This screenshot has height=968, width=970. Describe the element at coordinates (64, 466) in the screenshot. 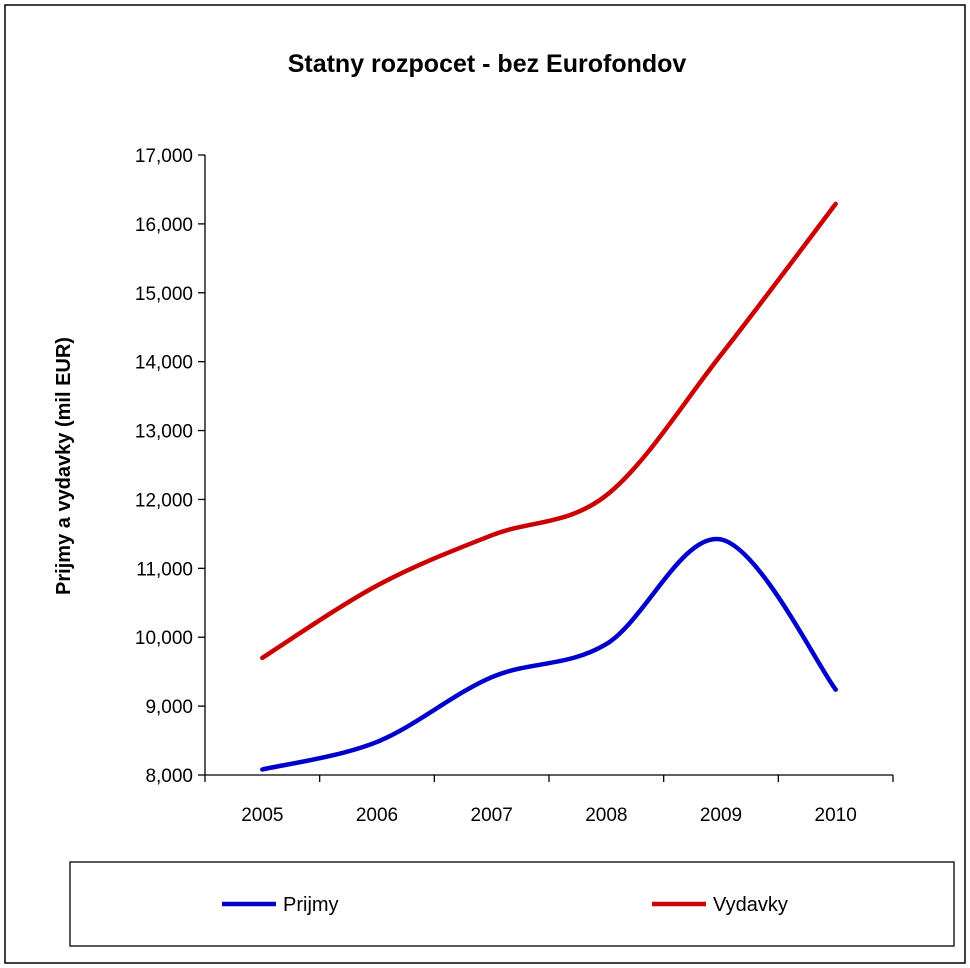

I see `y-axis-label: Prijmy a vydavky (mil EUR)` at that location.